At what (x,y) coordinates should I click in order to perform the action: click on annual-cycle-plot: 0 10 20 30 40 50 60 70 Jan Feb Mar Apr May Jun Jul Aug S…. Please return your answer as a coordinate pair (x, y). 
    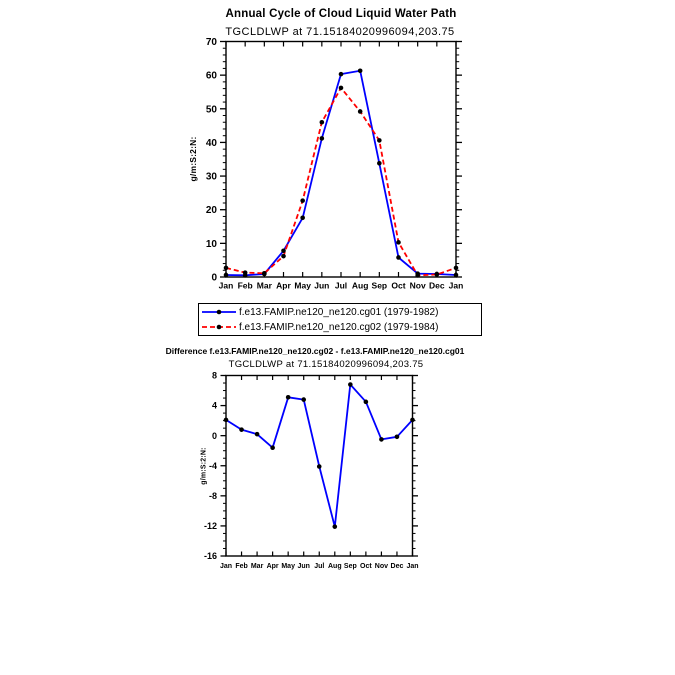
    Looking at the image, I should click on (334, 164).